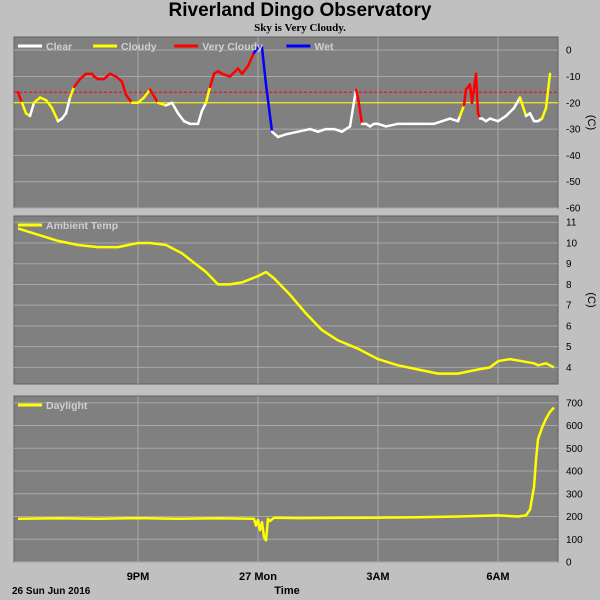 This screenshot has width=600, height=600. Describe the element at coordinates (569, 264) in the screenshot. I see `y-tick-label: 9` at that location.